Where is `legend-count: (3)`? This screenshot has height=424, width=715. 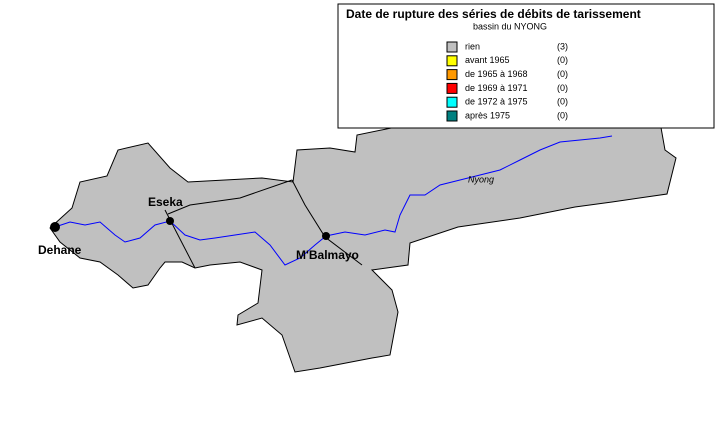 legend-count: (3) is located at coordinates (562, 46).